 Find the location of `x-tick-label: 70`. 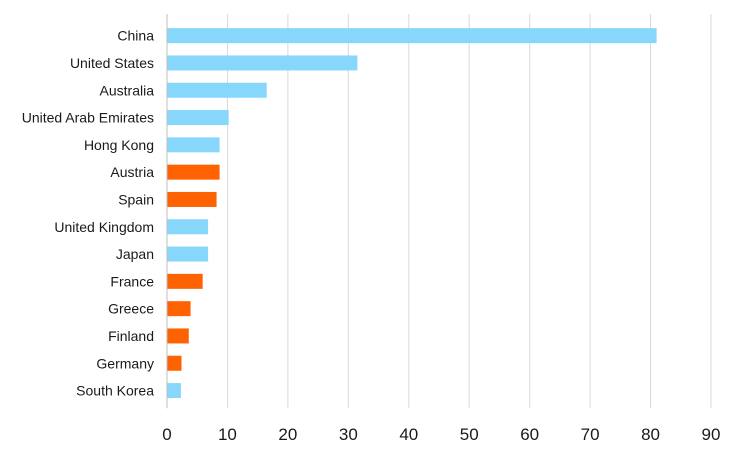

x-tick-label: 70 is located at coordinates (590, 434).